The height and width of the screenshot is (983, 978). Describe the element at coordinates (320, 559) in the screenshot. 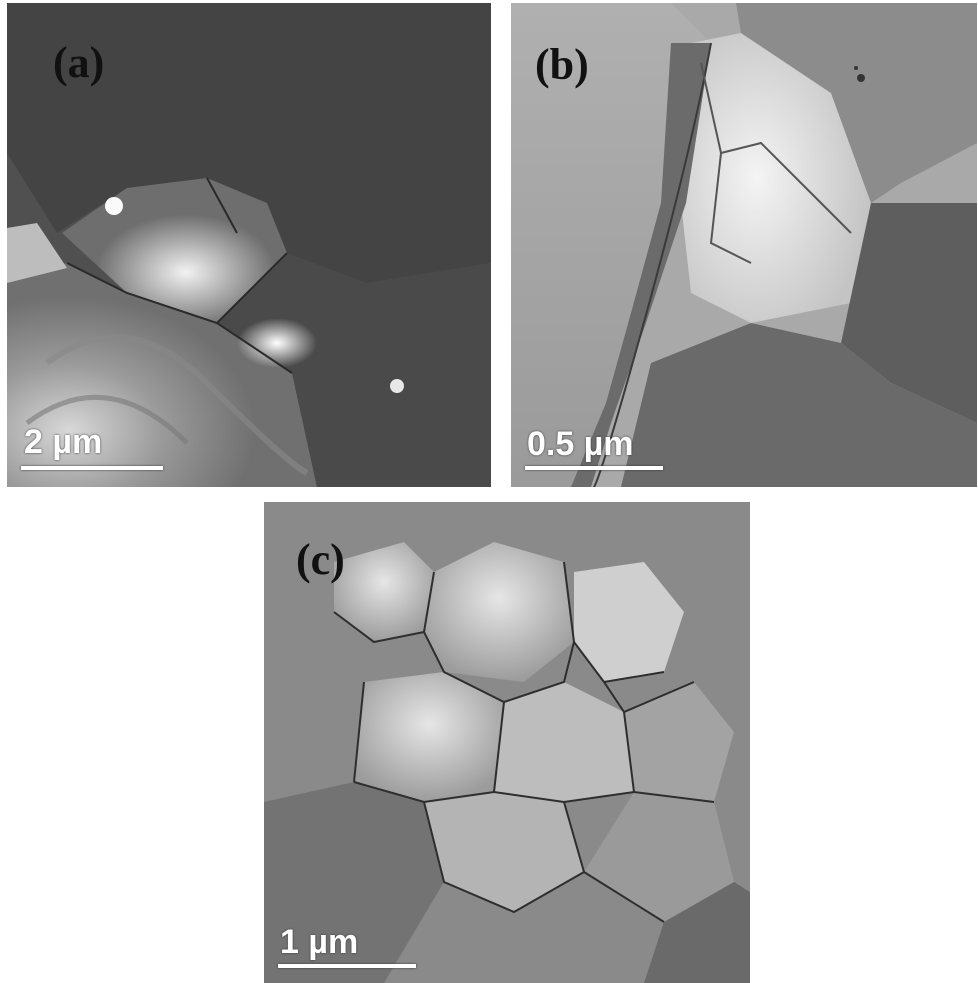

I see `panel-label-c: (c)` at that location.